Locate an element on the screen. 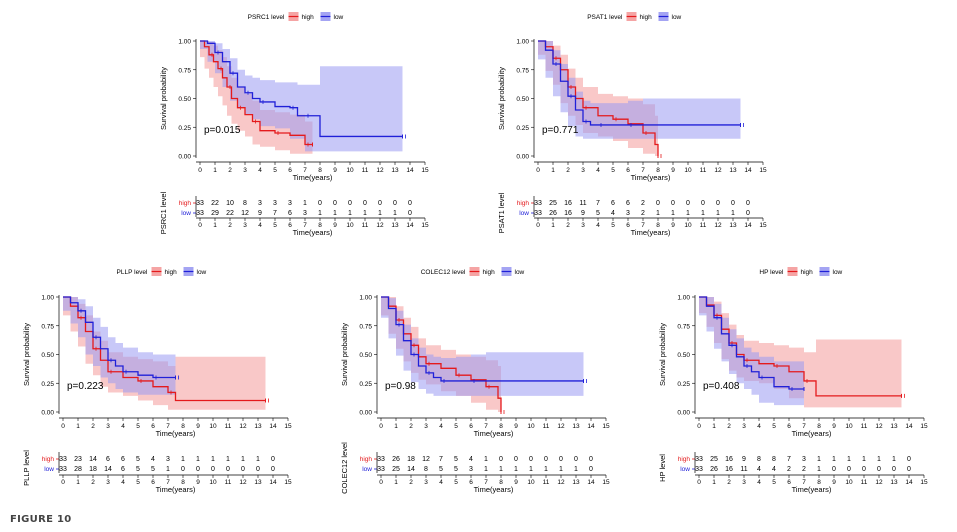  legend: PSRC1 level high low is located at coordinates (296, 16).